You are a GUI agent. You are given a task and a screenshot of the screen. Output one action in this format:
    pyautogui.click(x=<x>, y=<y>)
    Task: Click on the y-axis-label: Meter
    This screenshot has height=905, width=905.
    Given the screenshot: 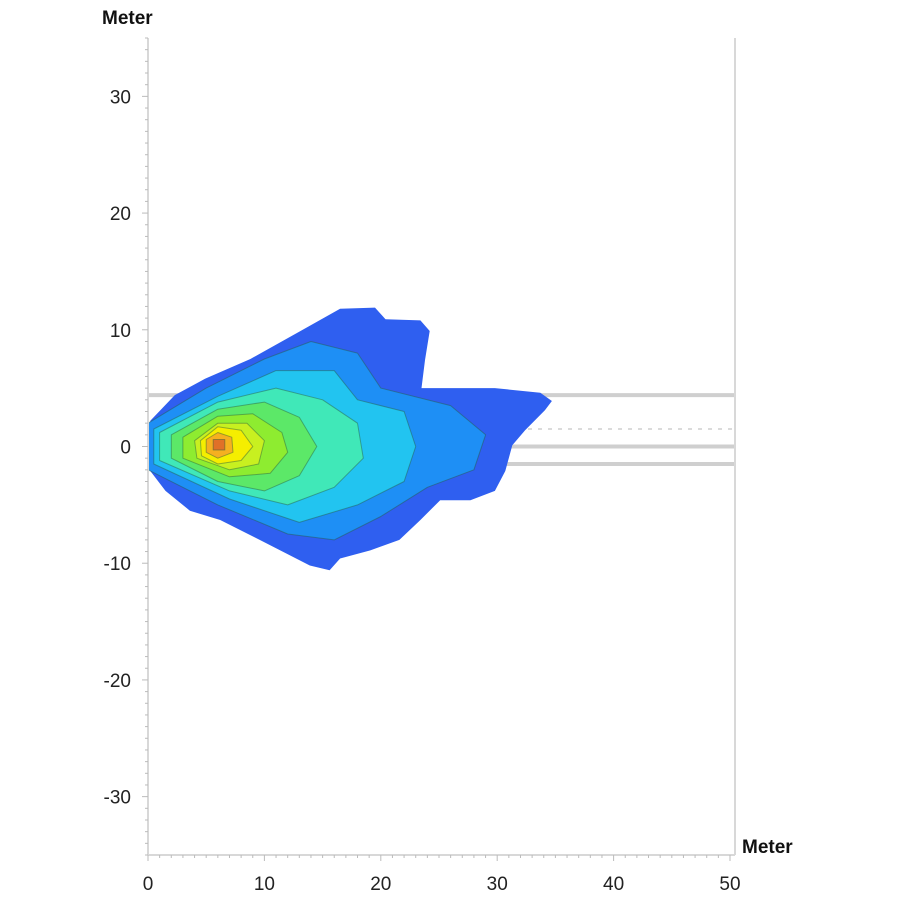 What is the action you would take?
    pyautogui.click(x=127, y=18)
    